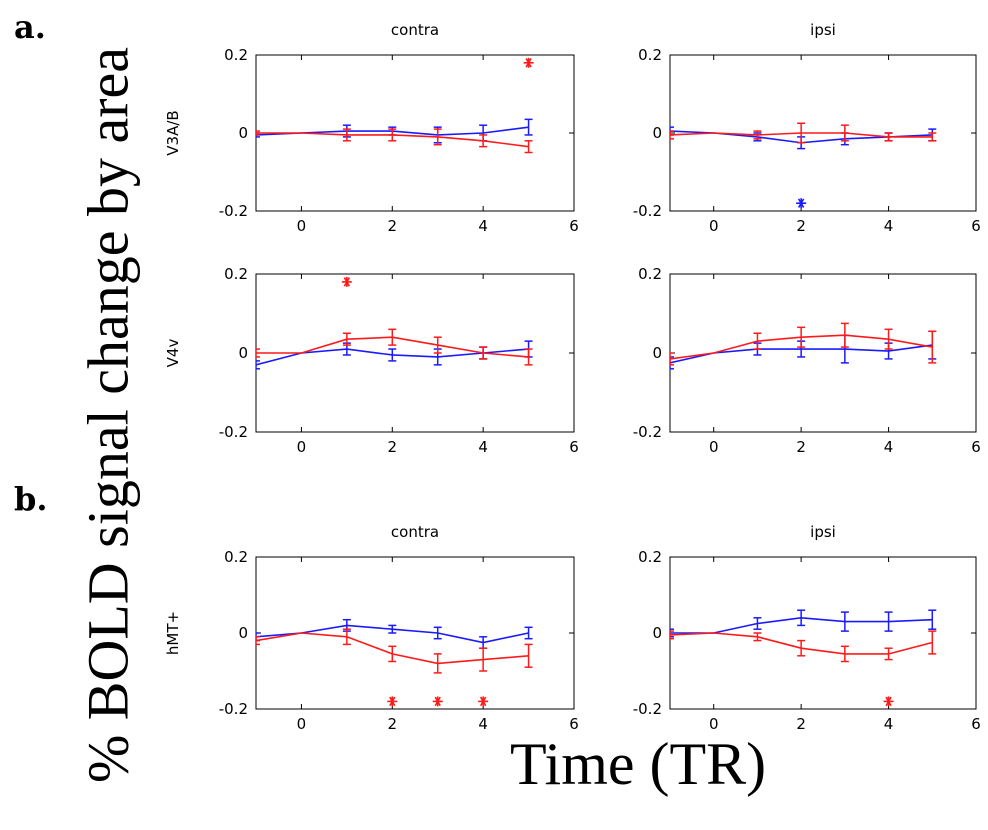 The height and width of the screenshot is (830, 988). I want to click on subplot-5: 0 2 4 6 -0.2 0 0.2 contra hMT+, so click(371, 628).